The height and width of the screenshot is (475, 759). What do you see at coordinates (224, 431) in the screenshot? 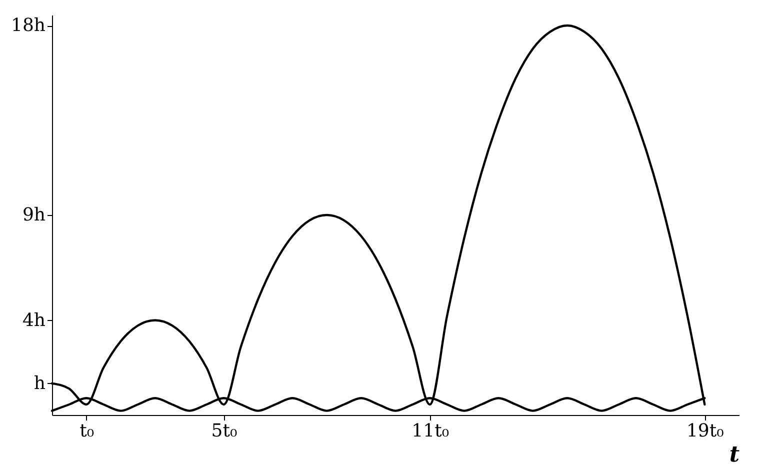
I see `x-tick-label: 5t₀` at bounding box center [224, 431].